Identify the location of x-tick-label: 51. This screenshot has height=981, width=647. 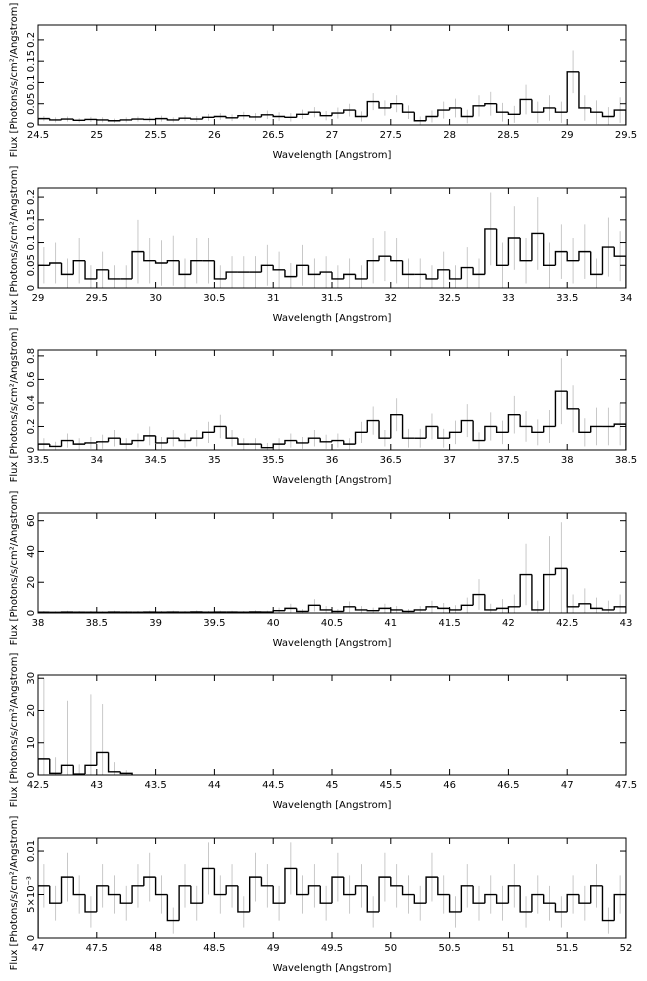
(508, 948).